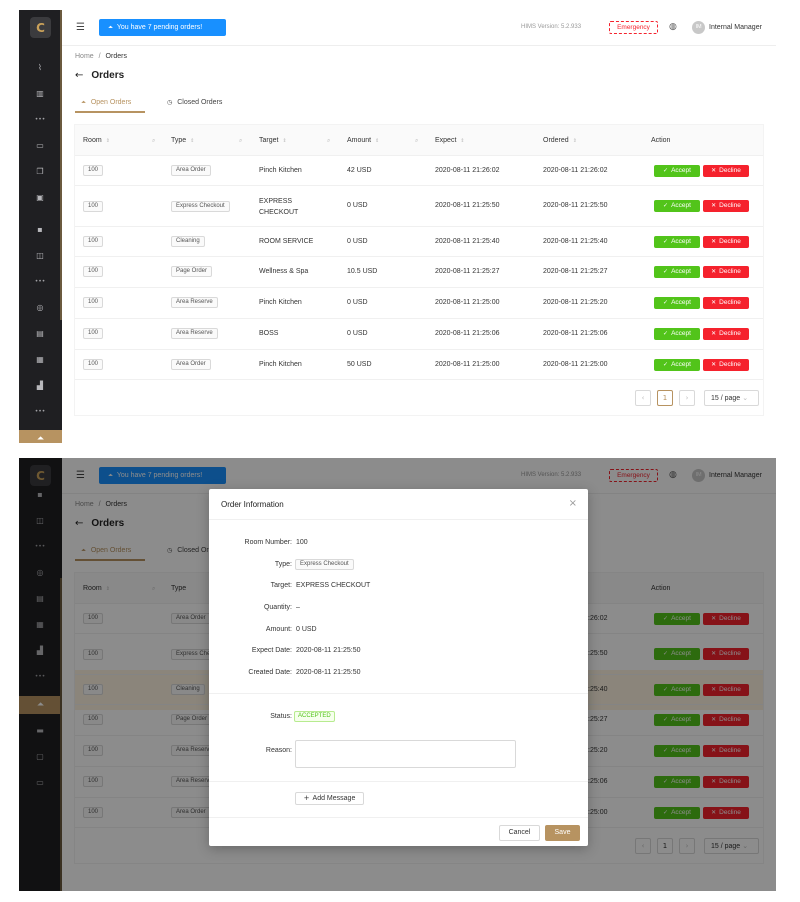 The width and height of the screenshot is (800, 902). What do you see at coordinates (40, 145) in the screenshot?
I see `monitor-icon: ▭` at bounding box center [40, 145].